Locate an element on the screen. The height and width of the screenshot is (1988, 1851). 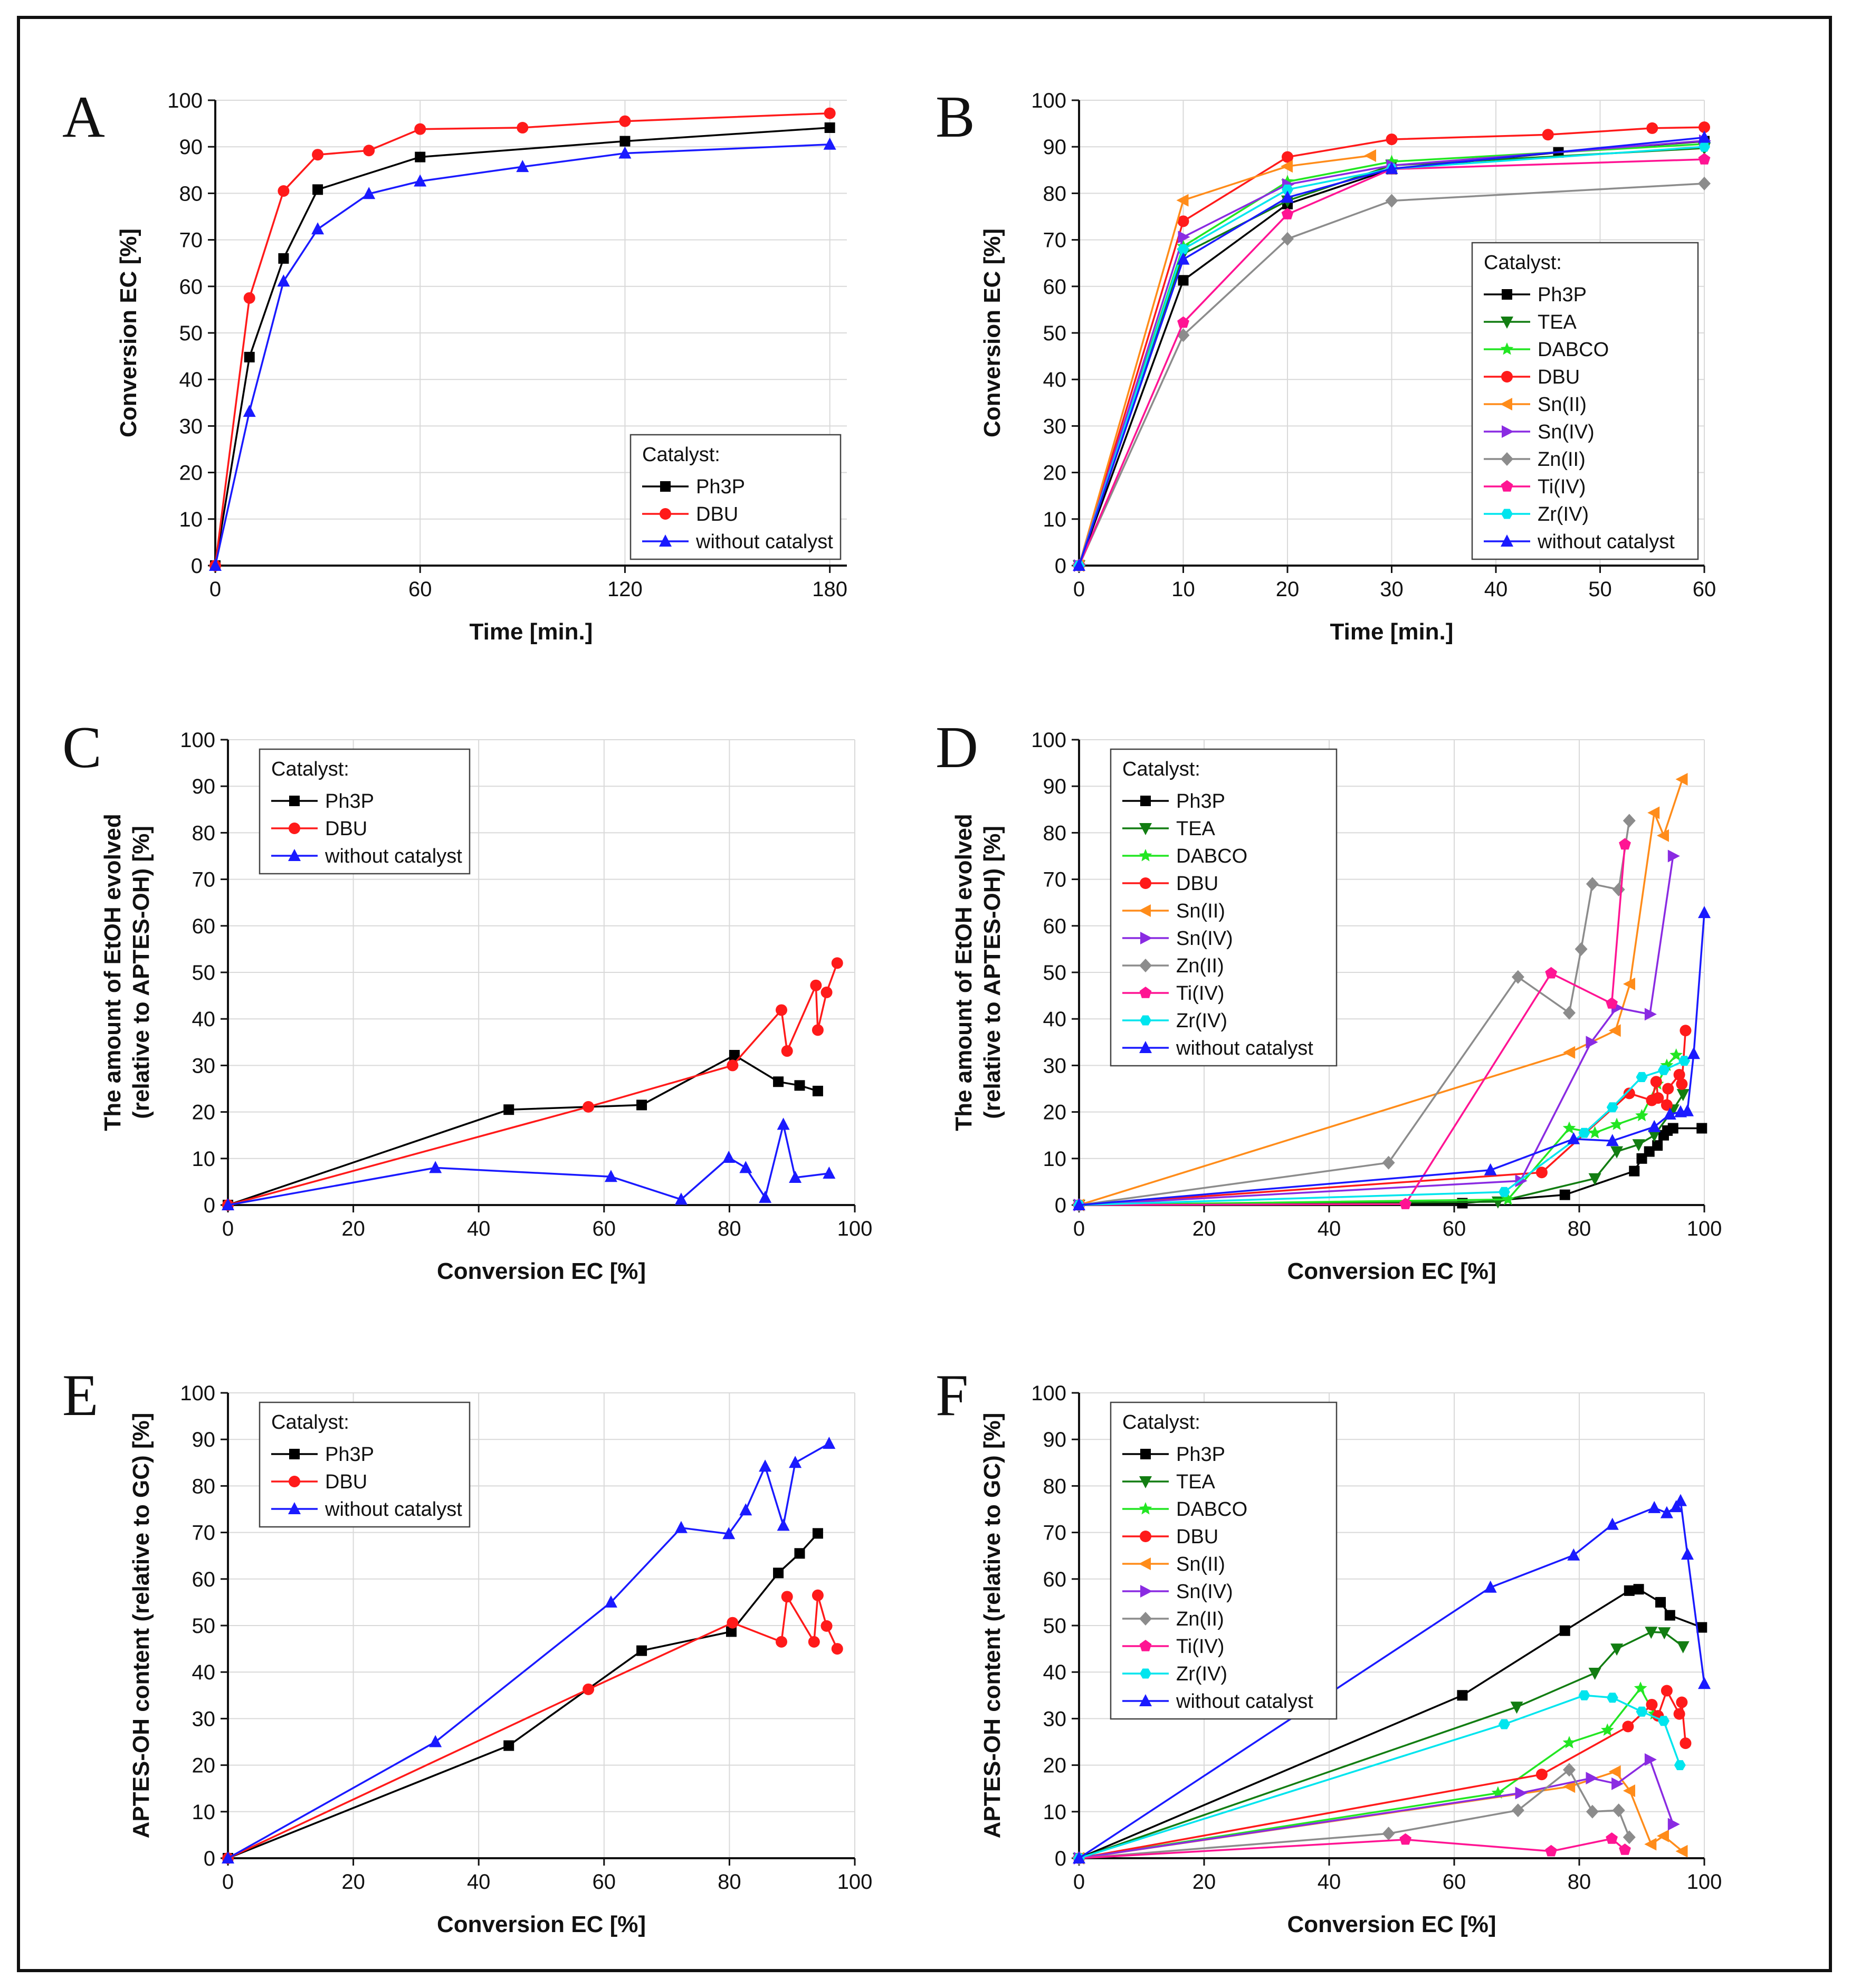
x-tick-label: 40 is located at coordinates (479, 1882).